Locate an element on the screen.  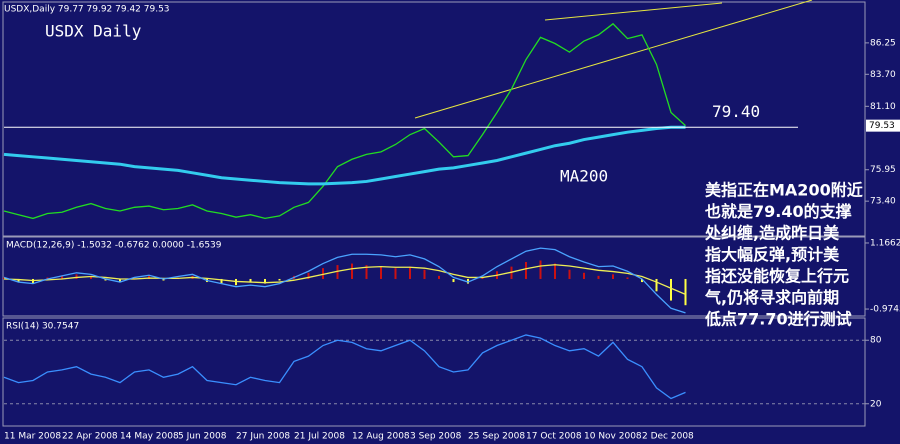
annotation-line: 指大幅反弹,预计美 is located at coordinates (772, 254).